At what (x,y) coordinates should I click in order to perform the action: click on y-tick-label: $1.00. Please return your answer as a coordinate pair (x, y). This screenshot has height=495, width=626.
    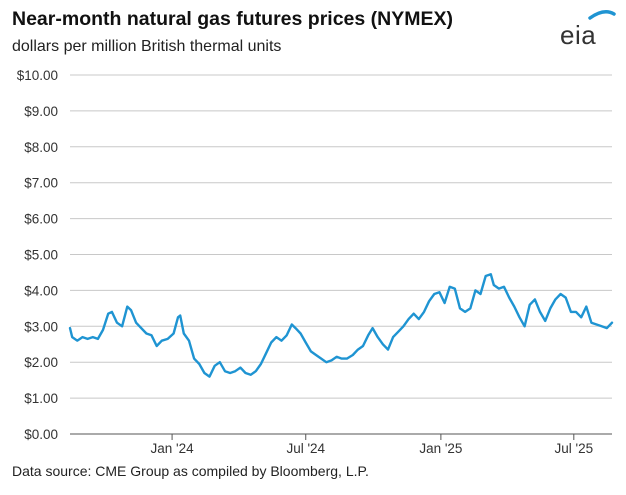
    Looking at the image, I should click on (41, 398).